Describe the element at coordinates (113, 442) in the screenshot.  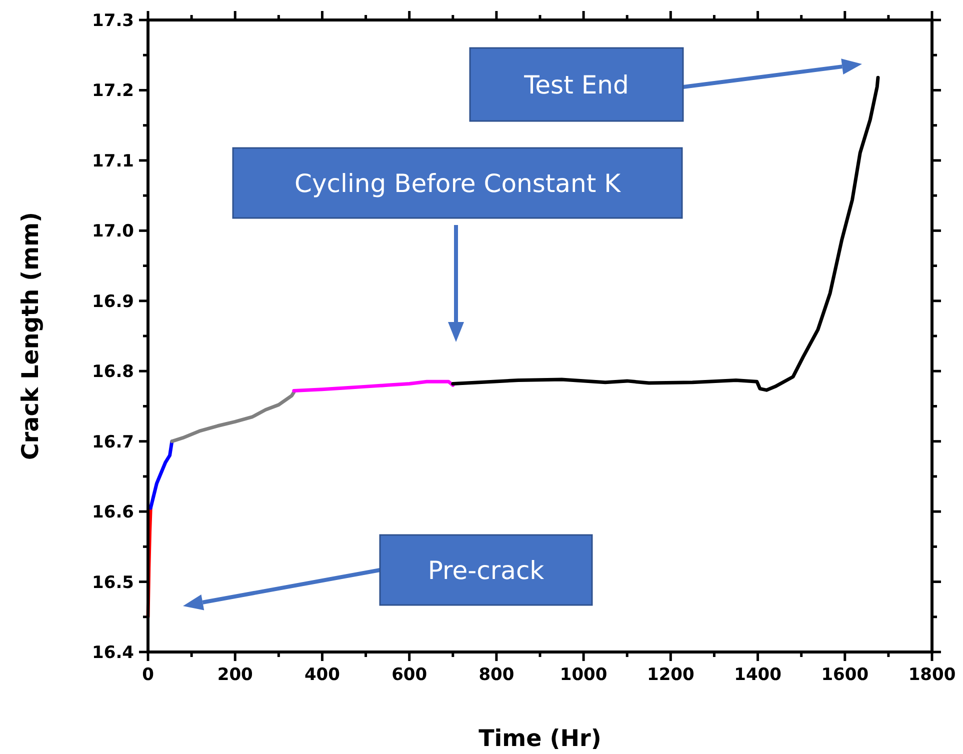
I see `y-tick-label: 16.7` at that location.